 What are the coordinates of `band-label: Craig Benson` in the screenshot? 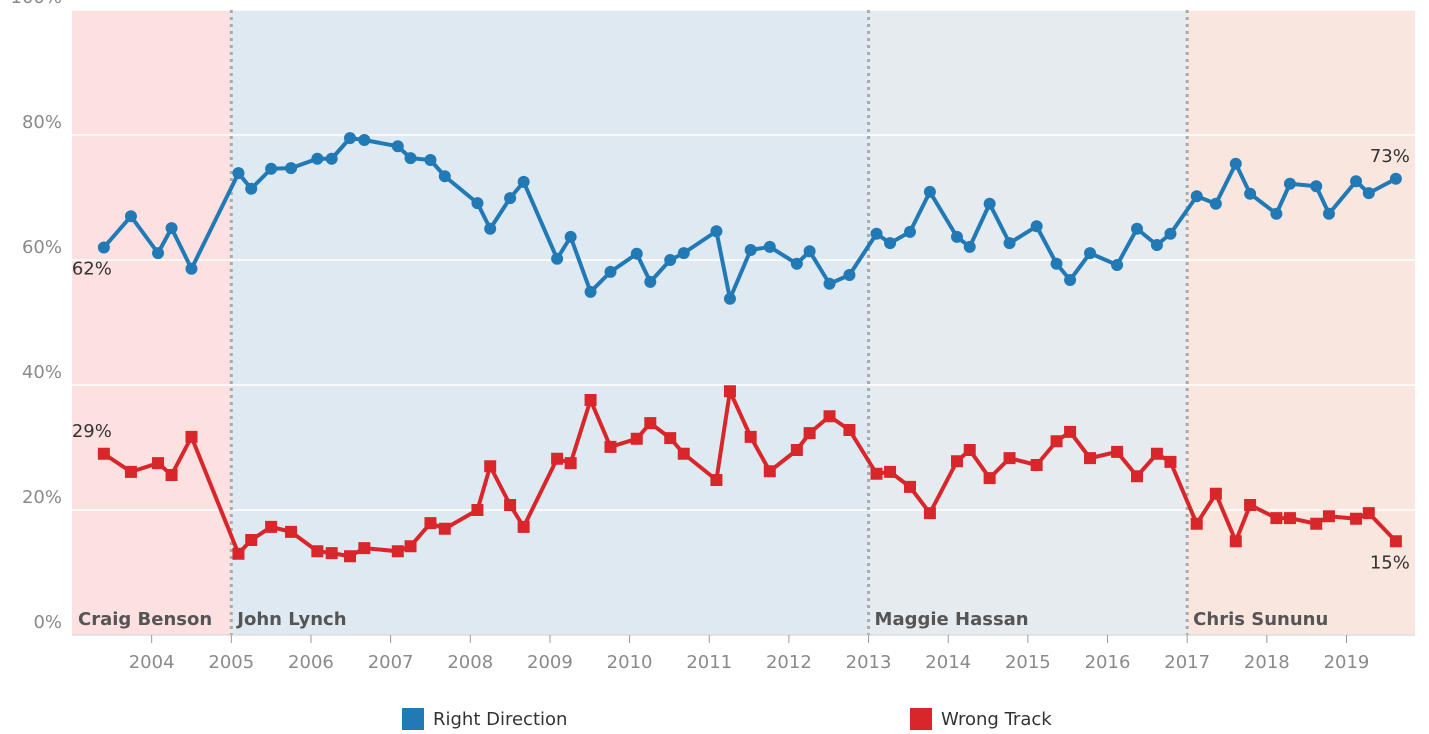 It's located at (145, 619).